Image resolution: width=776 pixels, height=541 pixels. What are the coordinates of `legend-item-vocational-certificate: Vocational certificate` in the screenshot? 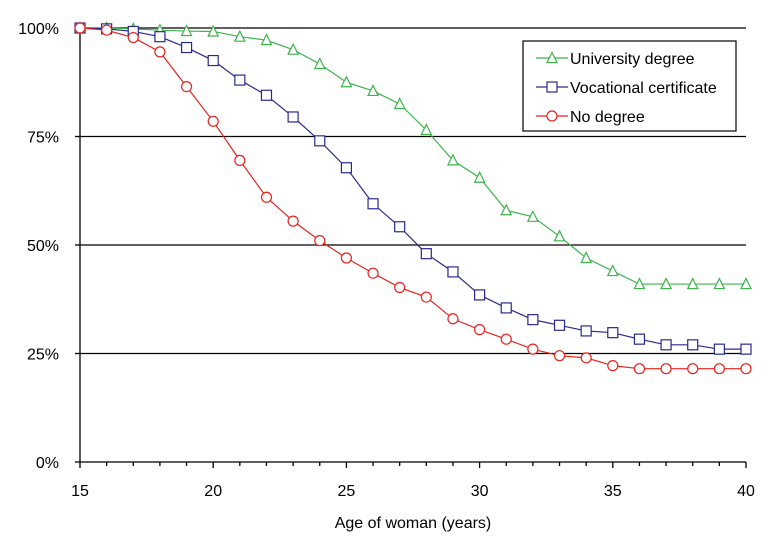 It's located at (626, 88).